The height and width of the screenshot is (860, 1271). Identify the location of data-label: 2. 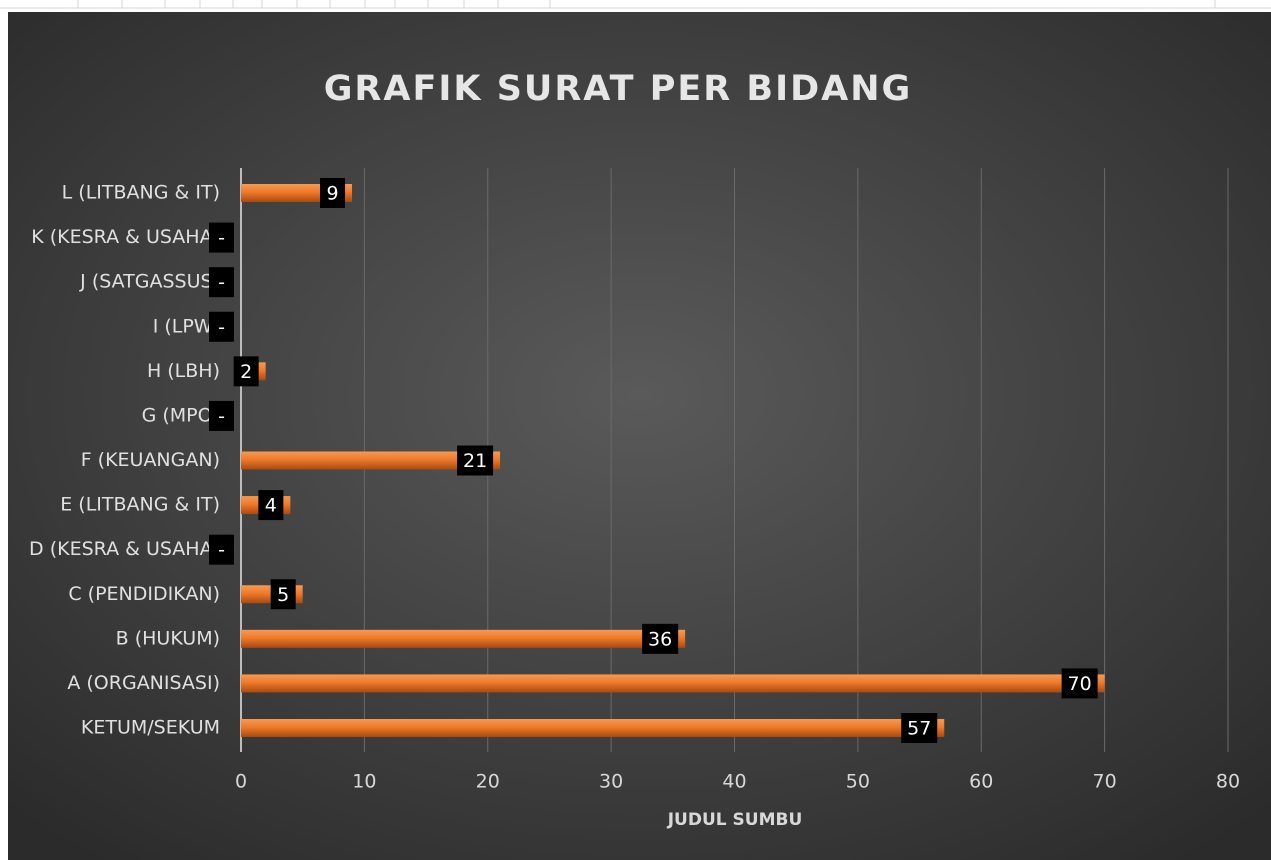
(246, 372).